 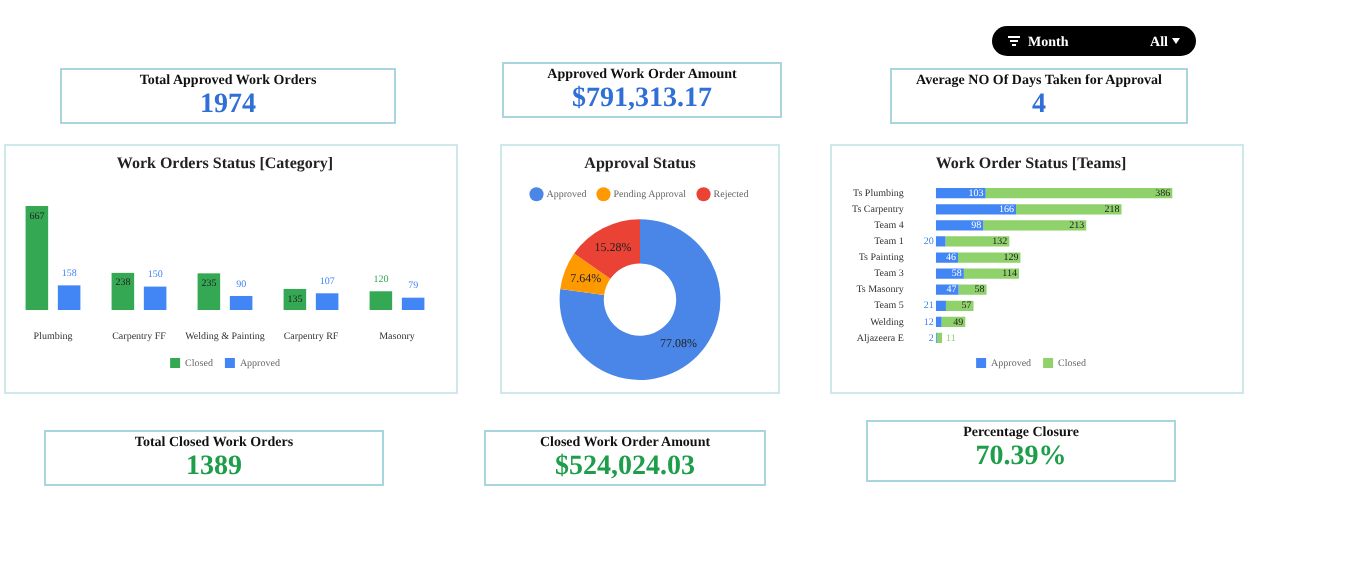 What do you see at coordinates (228, 105) in the screenshot?
I see `text: 1974` at bounding box center [228, 105].